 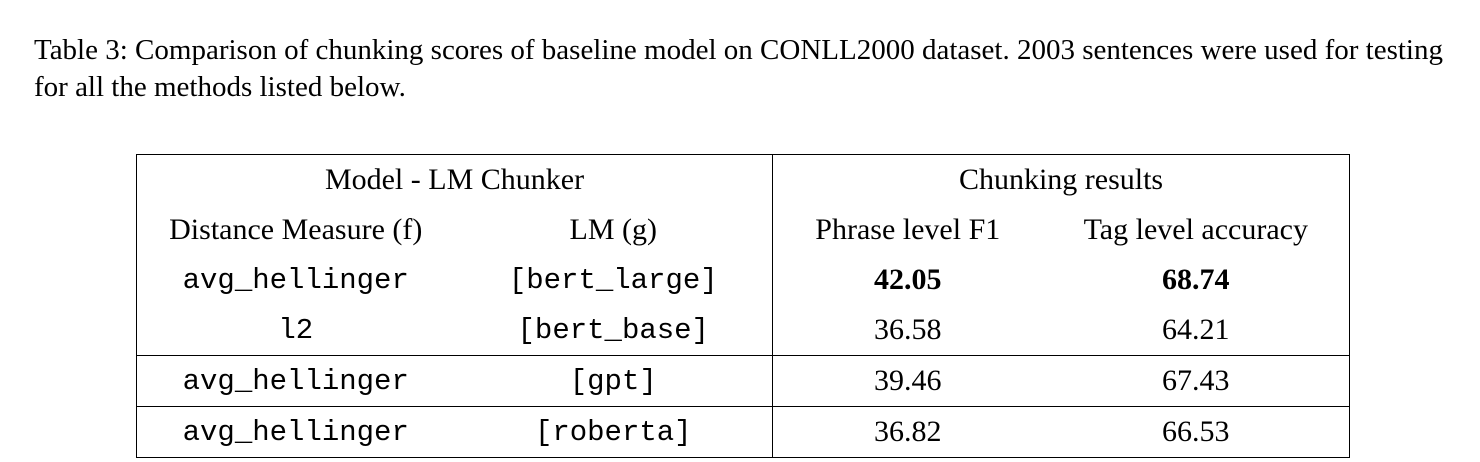 What do you see at coordinates (1196, 329) in the screenshot?
I see `cell-accuracy: 64.21` at bounding box center [1196, 329].